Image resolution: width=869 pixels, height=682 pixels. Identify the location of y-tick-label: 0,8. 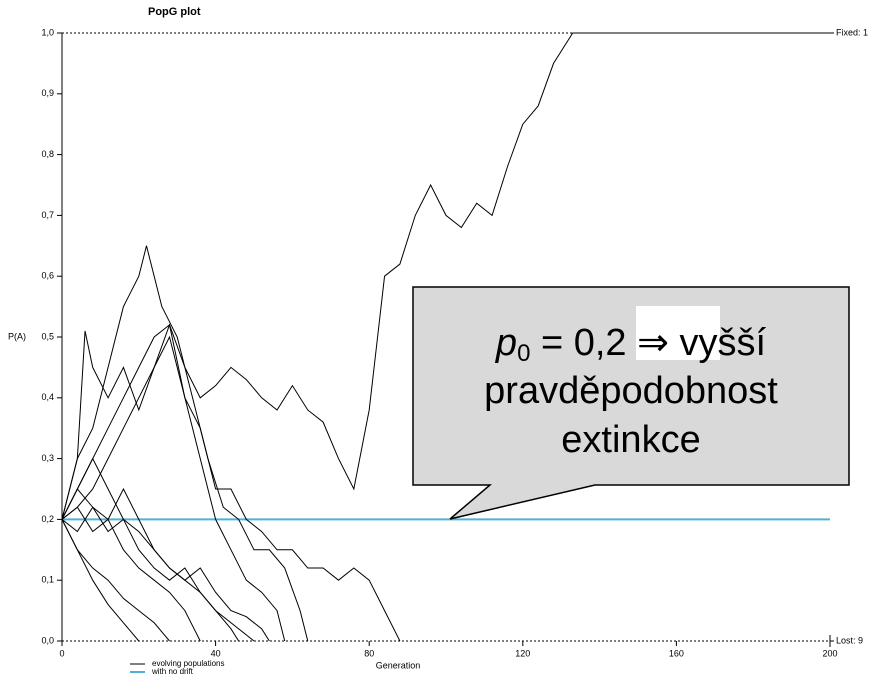
(47, 154).